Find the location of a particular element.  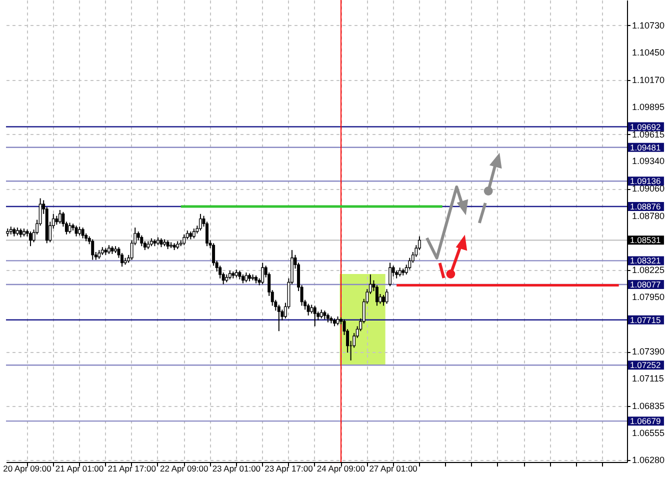

x-tick-label: 21 Apr 17:00 is located at coordinates (132, 469).